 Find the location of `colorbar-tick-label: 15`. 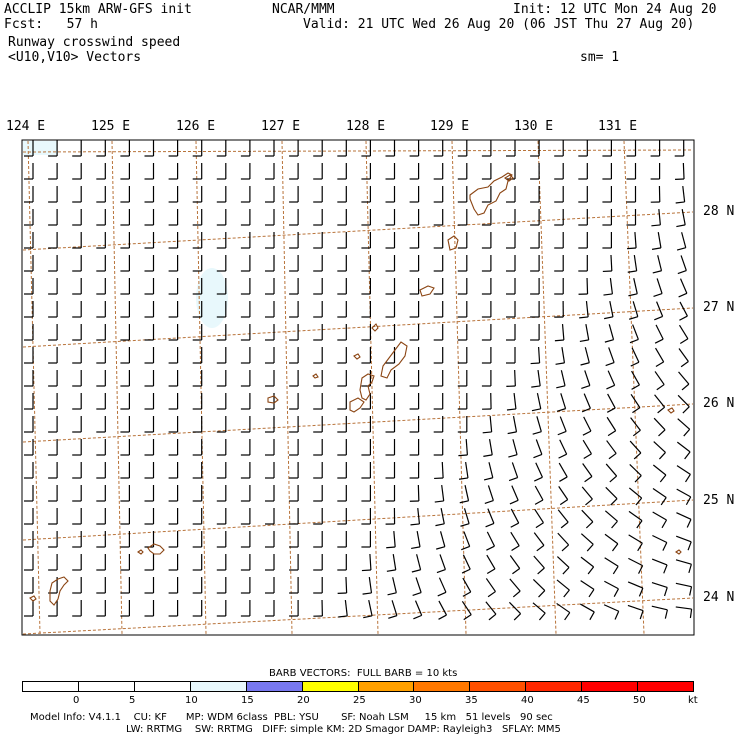

colorbar-tick-label: 15 is located at coordinates (247, 700).